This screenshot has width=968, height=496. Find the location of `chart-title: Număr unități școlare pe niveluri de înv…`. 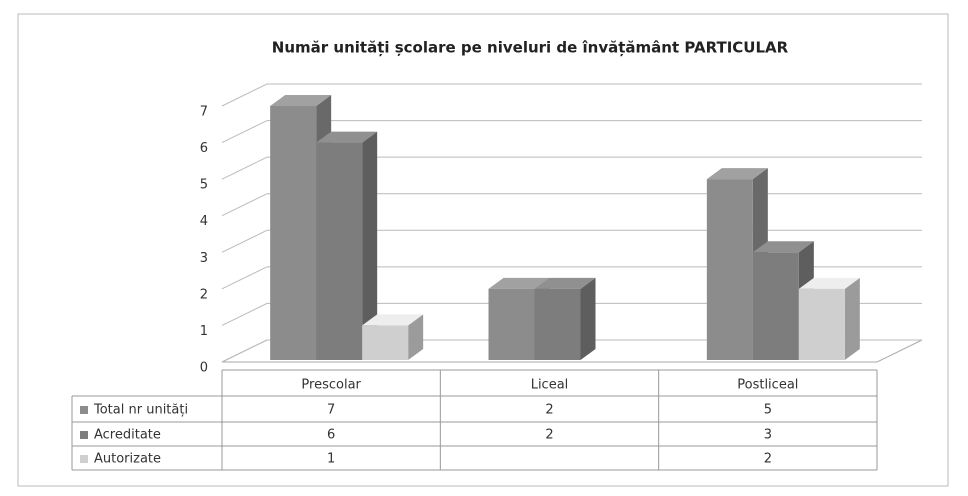

chart-title: Număr unități școlare pe niveluri de înv… is located at coordinates (530, 48).